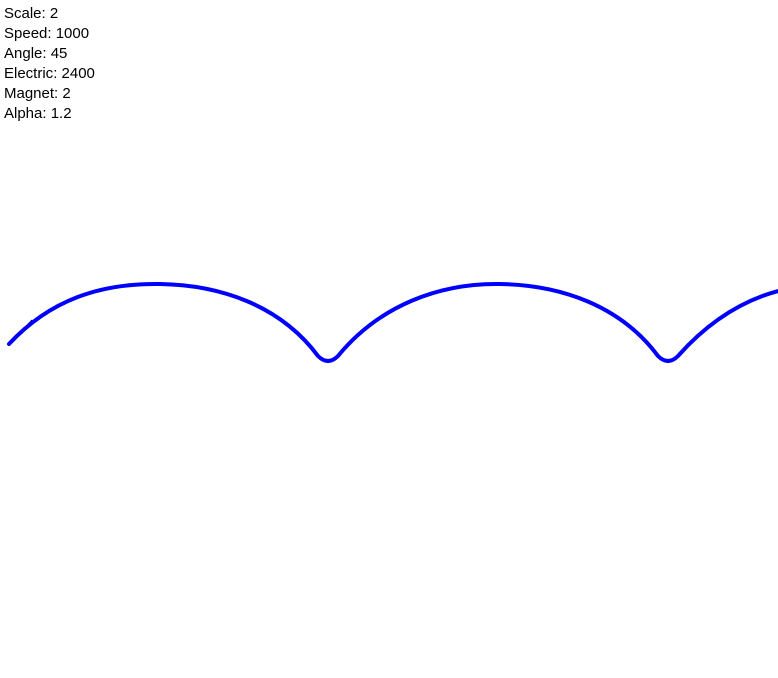 This screenshot has height=678, width=778. Describe the element at coordinates (36, 53) in the screenshot. I see `angle-readout: Angle: 45` at that location.